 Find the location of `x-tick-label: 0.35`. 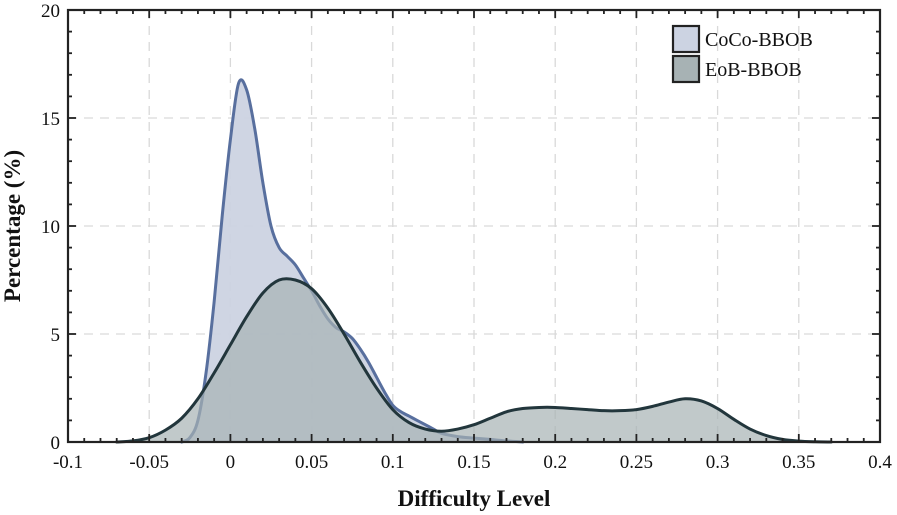

x-tick-label: 0.35 is located at coordinates (798, 462).